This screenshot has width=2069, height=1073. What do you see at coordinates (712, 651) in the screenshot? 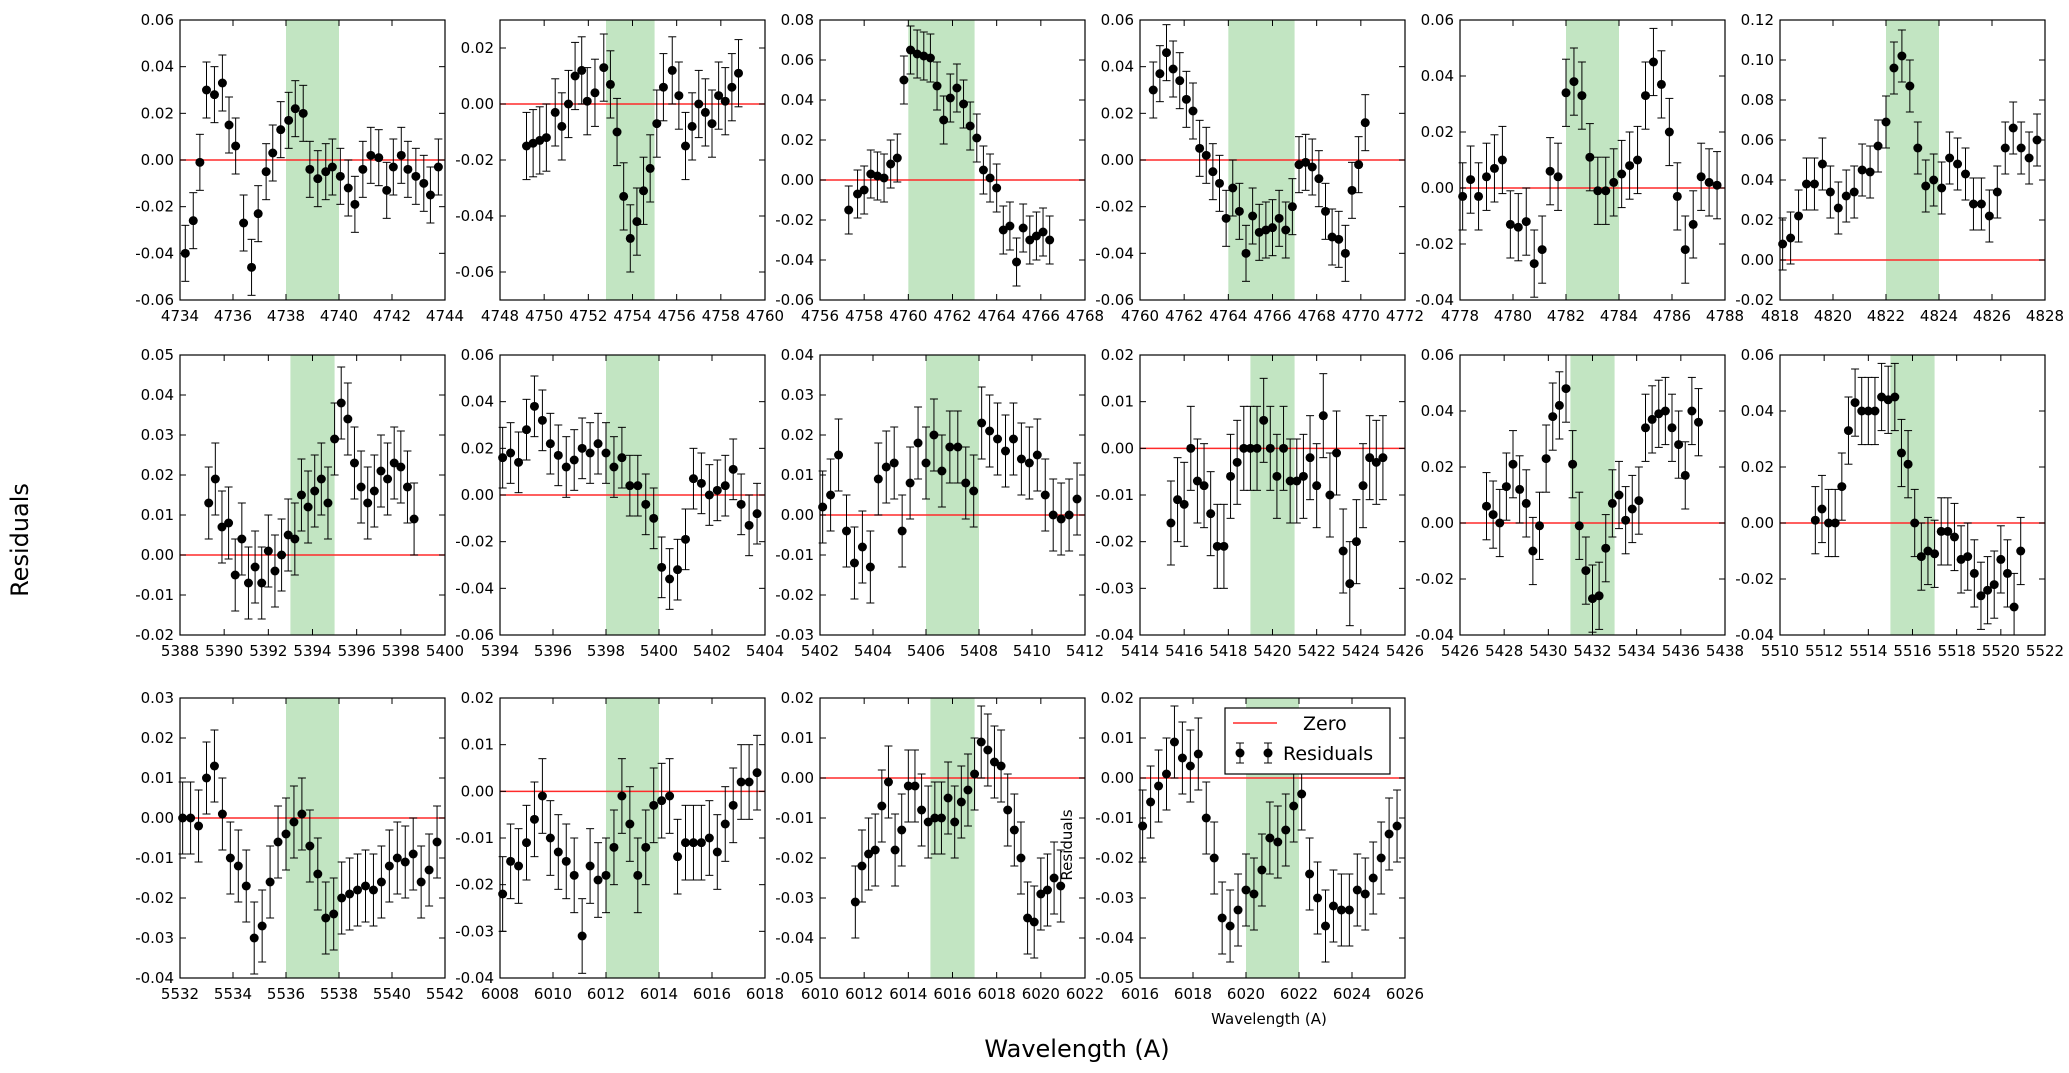
I see `panel-8-xtick-label: 5402` at bounding box center [712, 651].